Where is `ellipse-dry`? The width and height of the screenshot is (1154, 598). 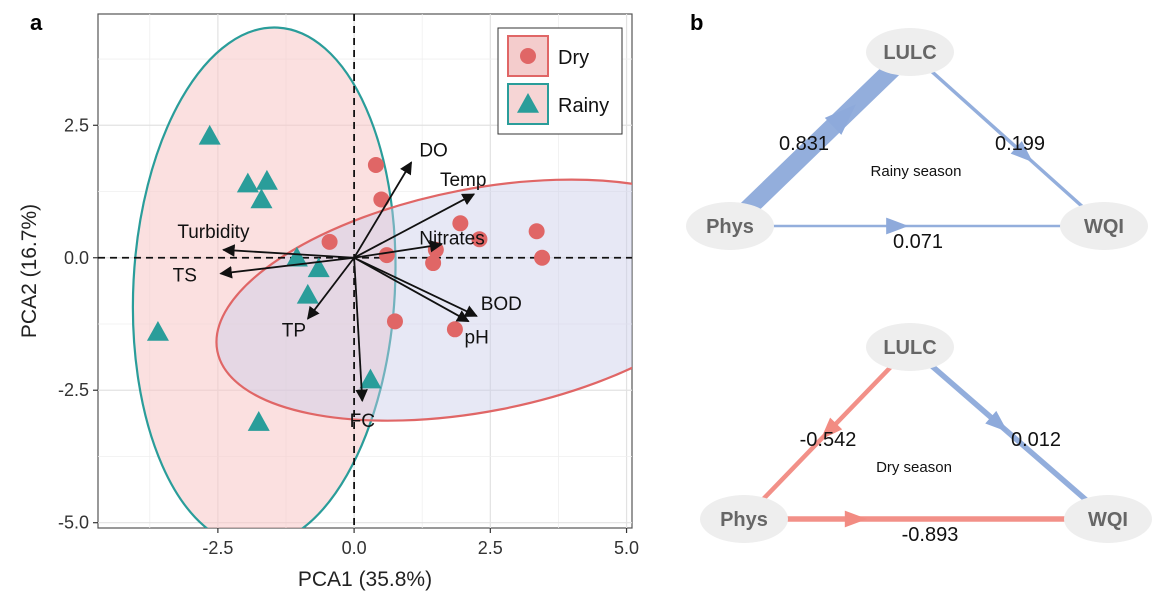
ellipse-dry is located at coordinates (423, 300).